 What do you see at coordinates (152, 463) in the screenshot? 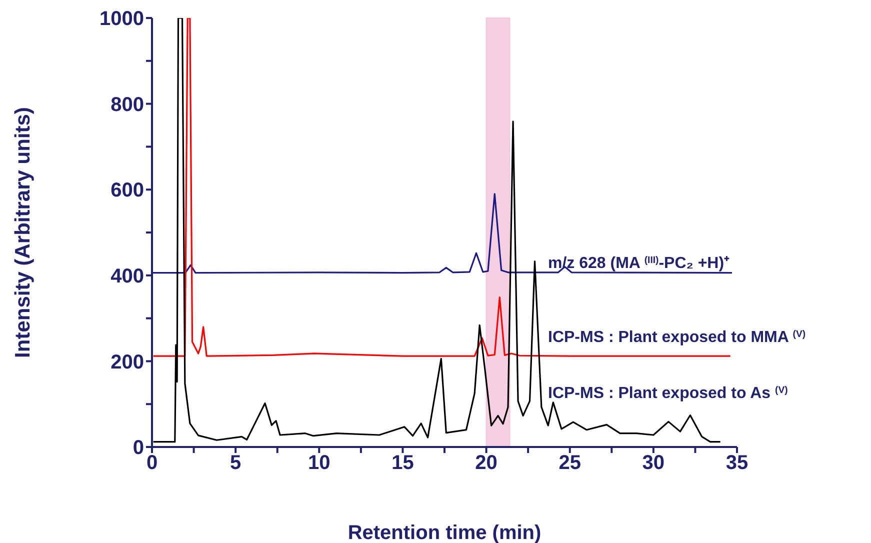
I see `x-tick-label: 0` at bounding box center [152, 463].